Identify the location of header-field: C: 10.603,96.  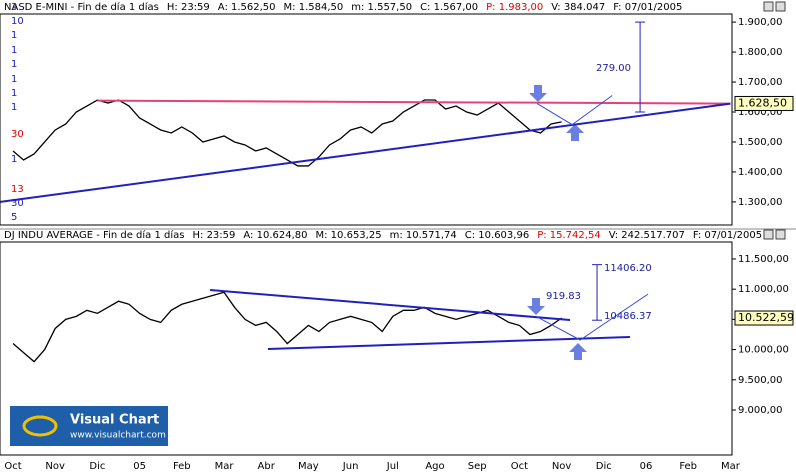
(497, 235).